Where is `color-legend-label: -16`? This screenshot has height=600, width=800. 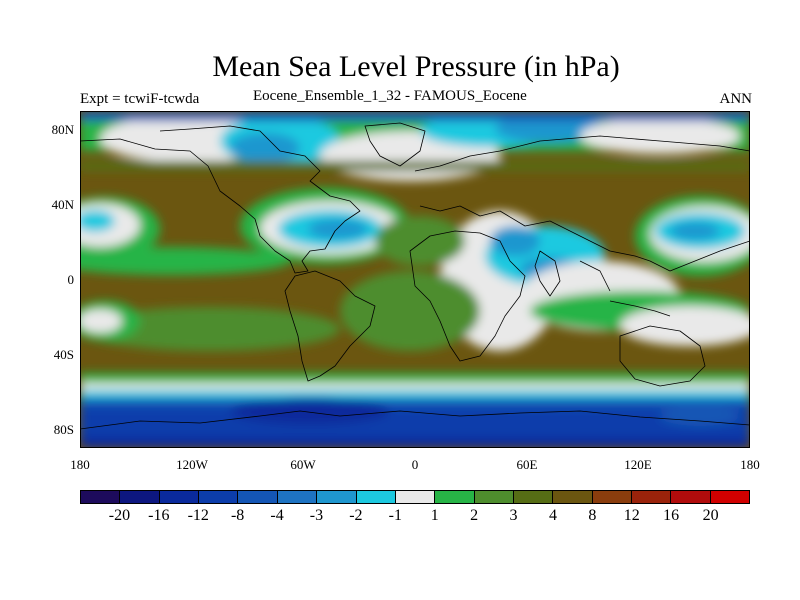 color-legend-label: -16 is located at coordinates (159, 515).